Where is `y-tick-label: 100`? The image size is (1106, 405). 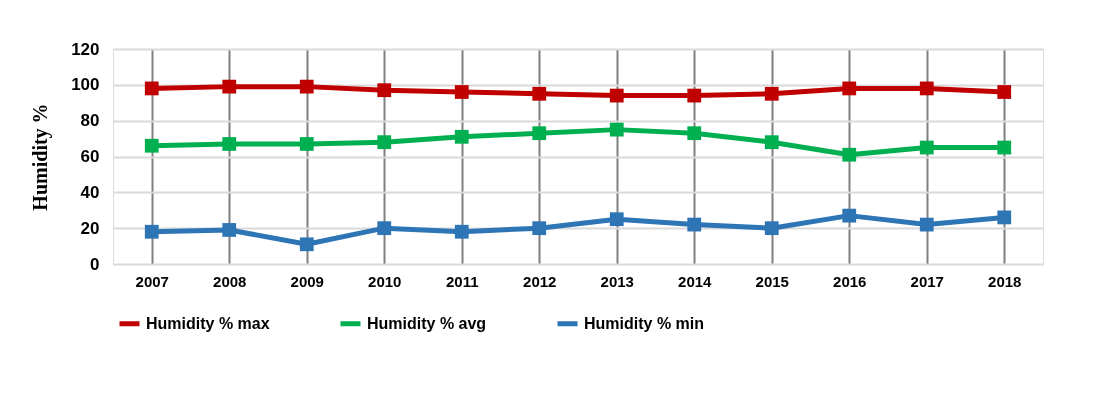 y-tick-label: 100 is located at coordinates (85, 85).